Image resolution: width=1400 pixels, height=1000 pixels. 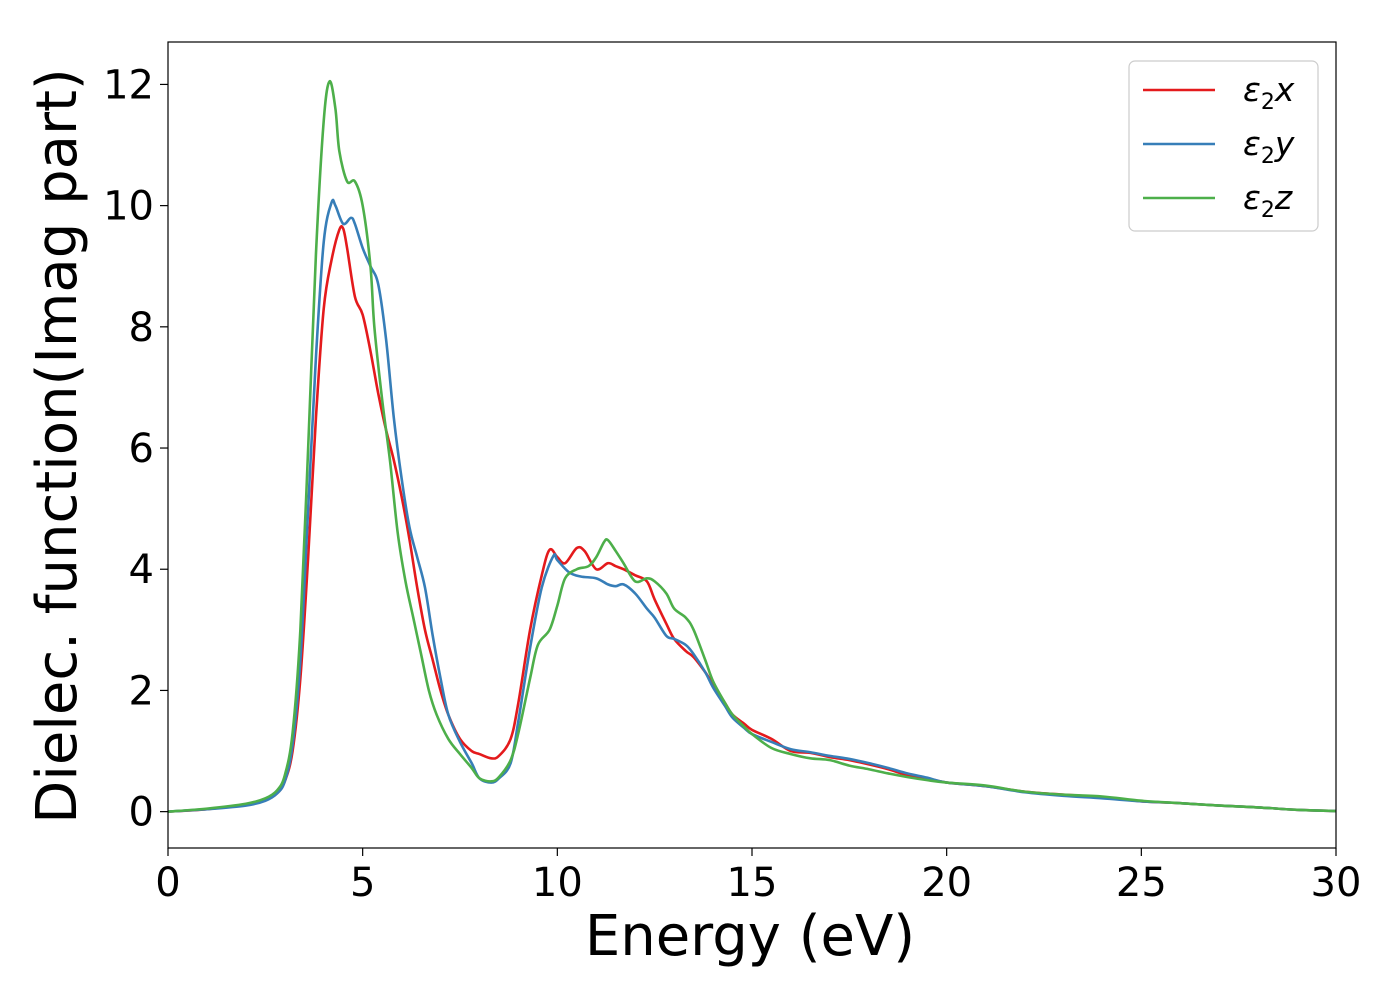 I want to click on y-axis-ticks: 0 2 4 6 8 10 12, so click(x=135, y=449).